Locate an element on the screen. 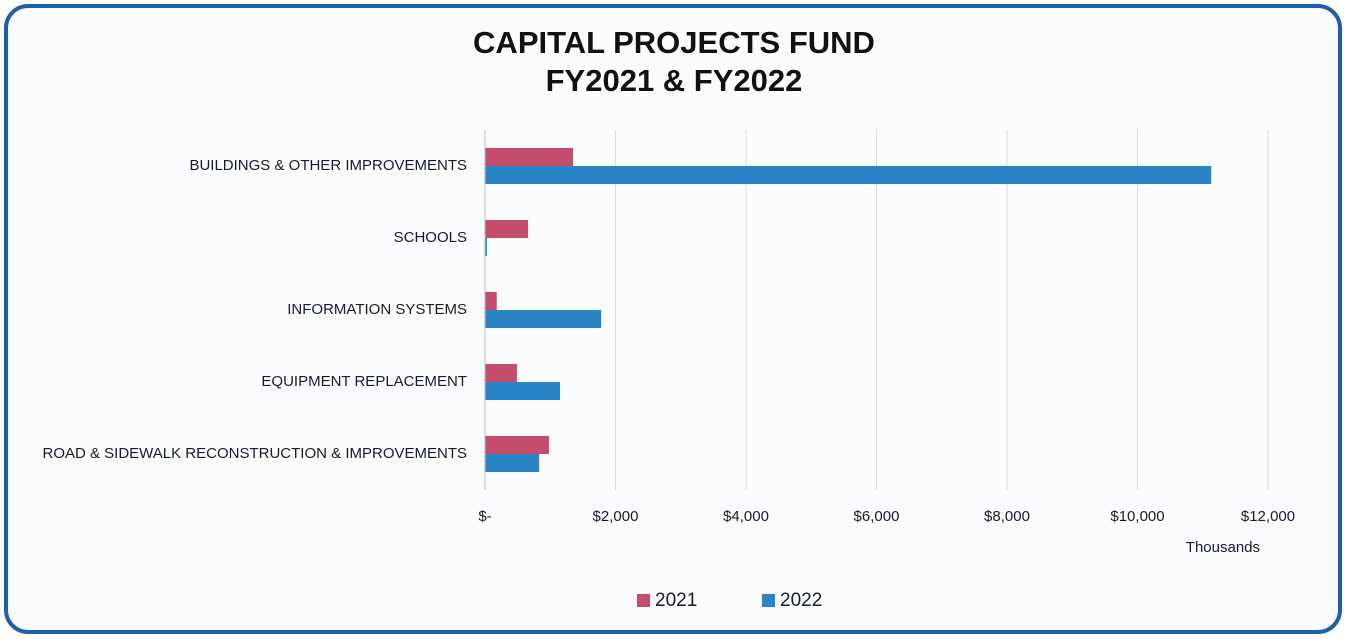 This screenshot has width=1348, height=639. legend-label: 2022 is located at coordinates (801, 600).